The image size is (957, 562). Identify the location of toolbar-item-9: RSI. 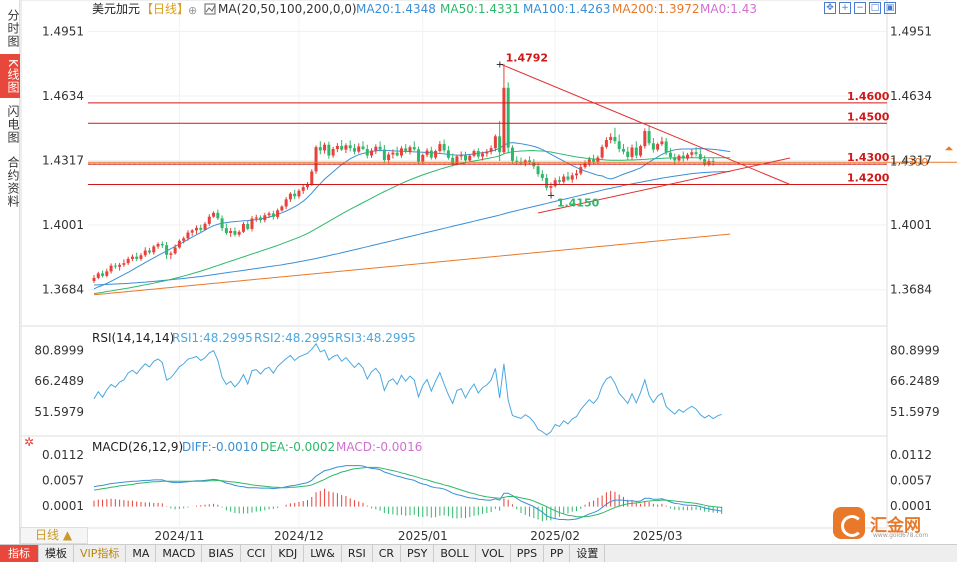
(357, 553).